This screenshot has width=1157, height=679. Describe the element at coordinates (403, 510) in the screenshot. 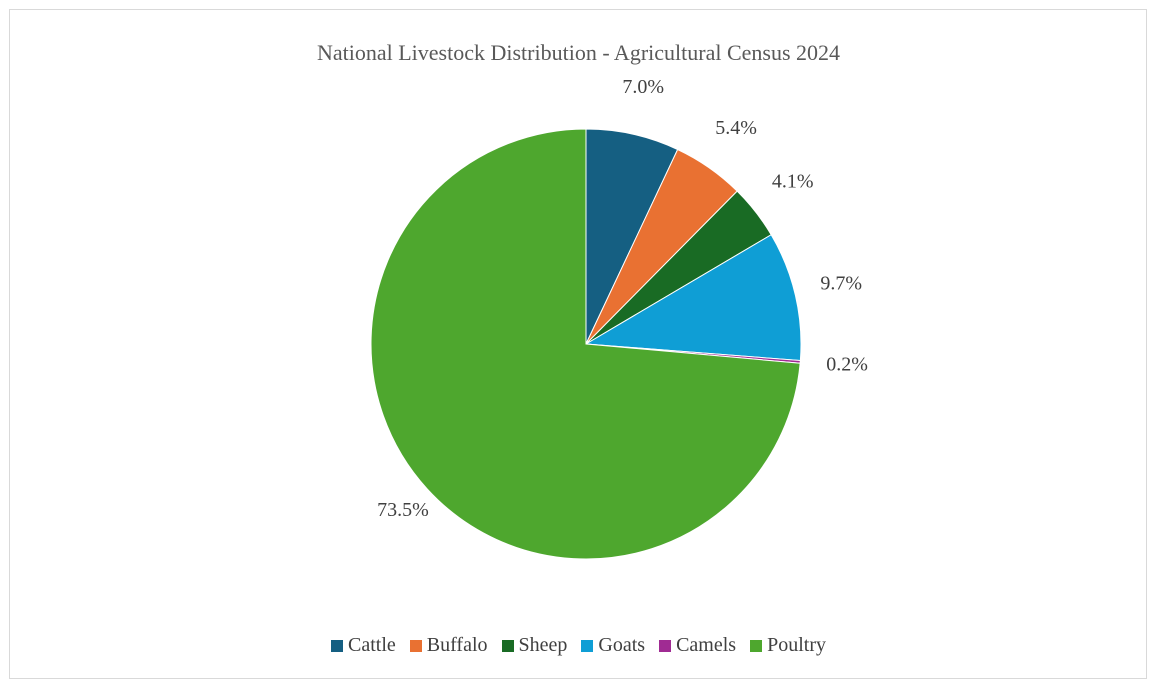

I see `data-label-poultry: 73.5%` at that location.